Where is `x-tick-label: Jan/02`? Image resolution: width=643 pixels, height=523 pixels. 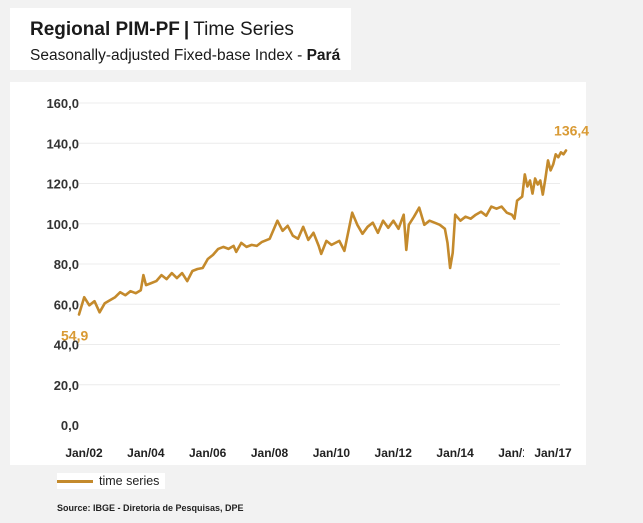
x-tick-label: Jan/02 is located at coordinates (84, 453).